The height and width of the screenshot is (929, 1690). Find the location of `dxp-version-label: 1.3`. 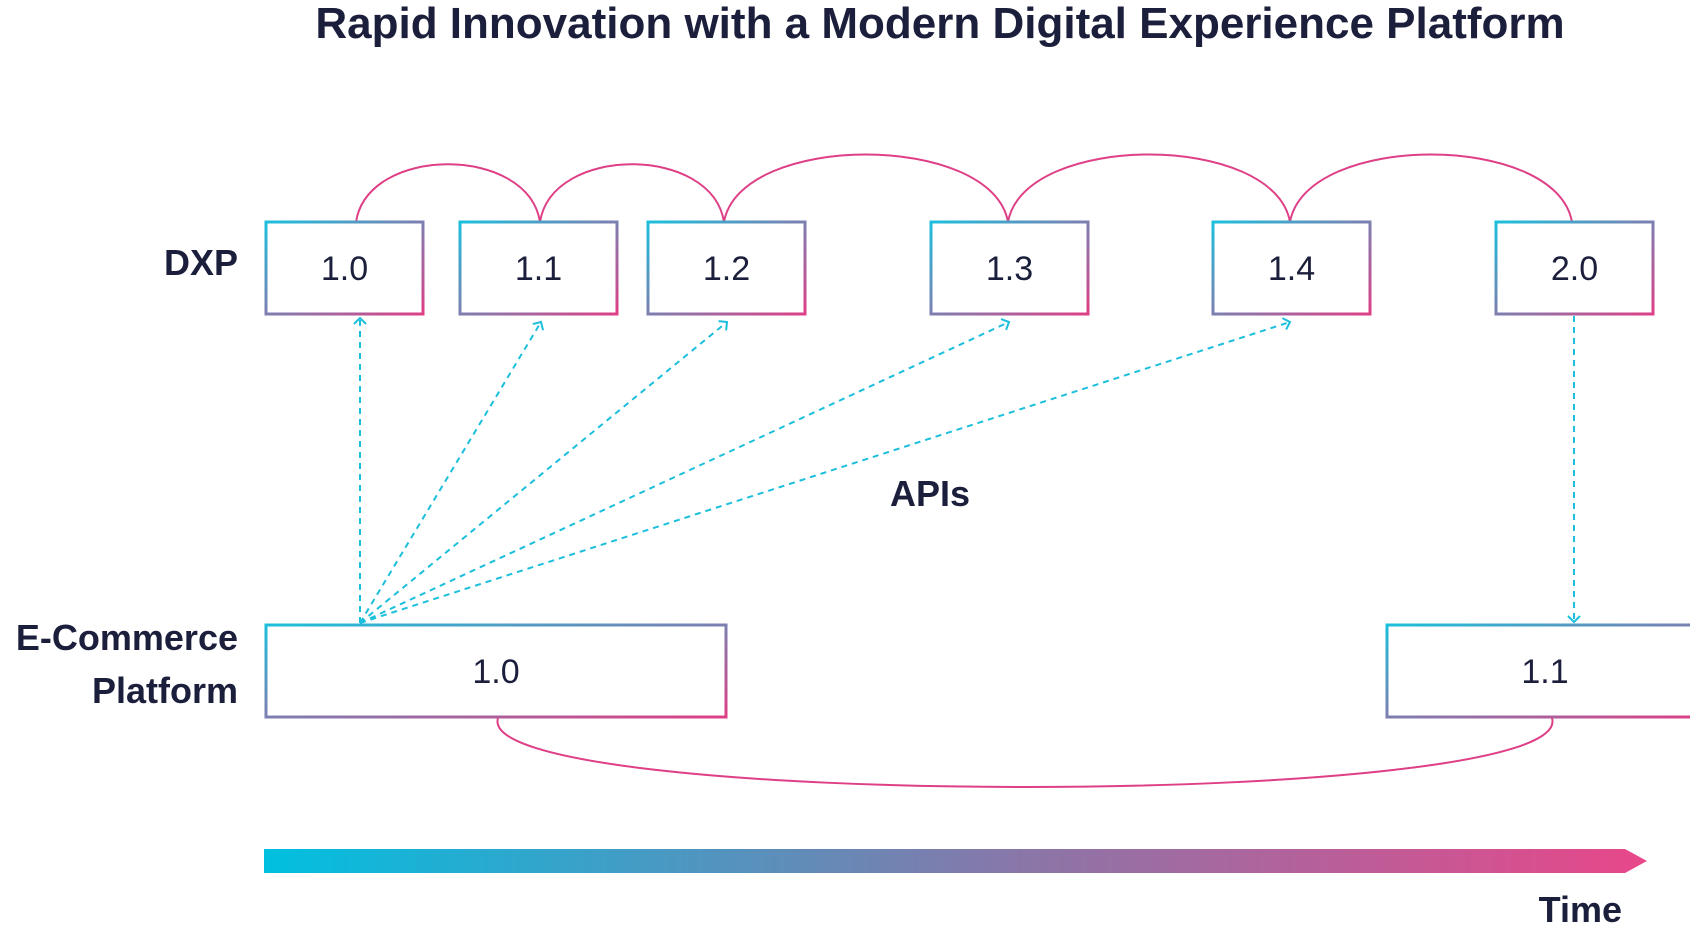

dxp-version-label: 1.3 is located at coordinates (1009, 269).